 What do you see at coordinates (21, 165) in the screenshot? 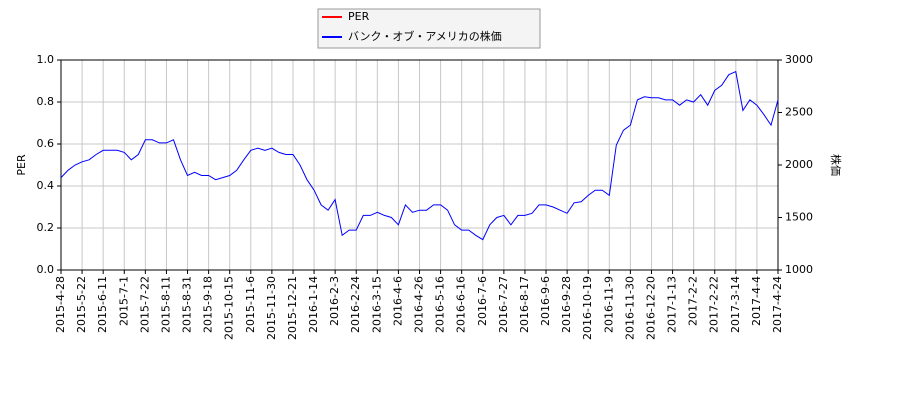
I see `y-axis-label: PER` at bounding box center [21, 165].